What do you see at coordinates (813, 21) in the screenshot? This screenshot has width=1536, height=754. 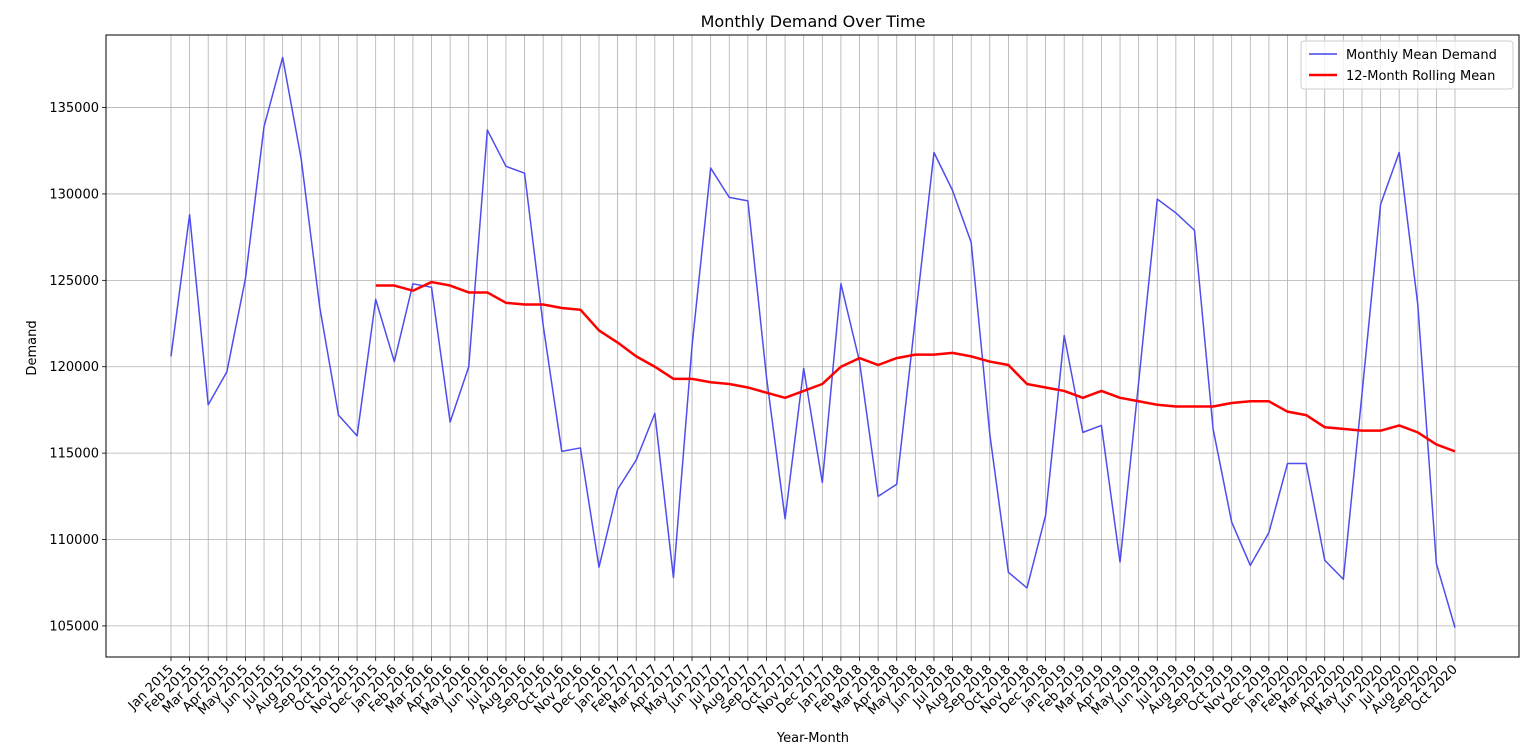 I see `chart-title: Monthly Demand Over Time` at bounding box center [813, 21].